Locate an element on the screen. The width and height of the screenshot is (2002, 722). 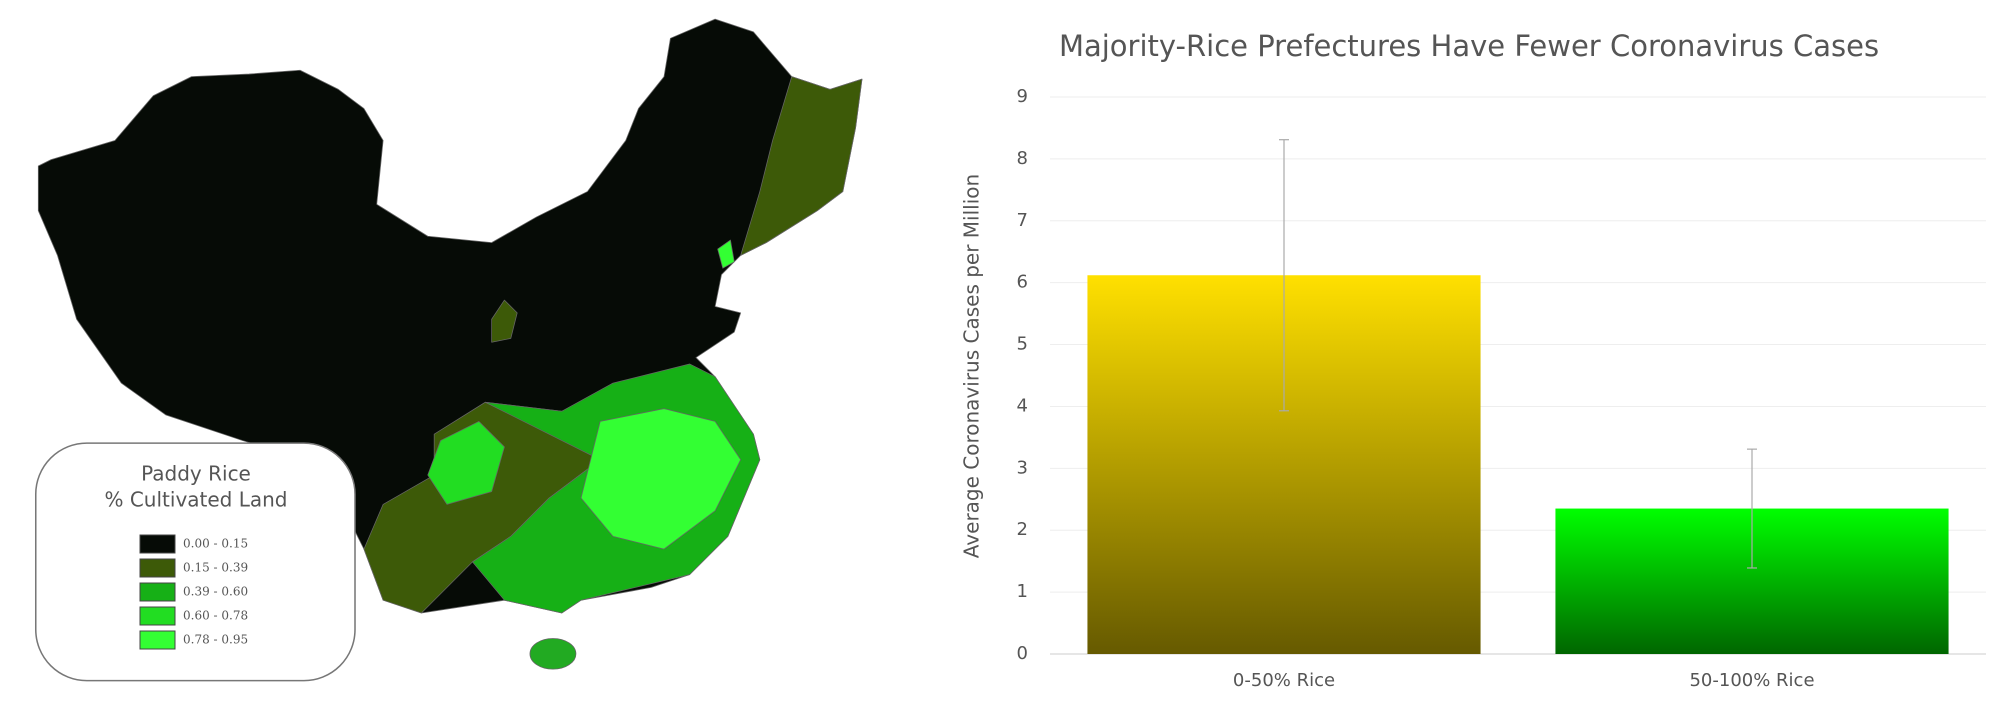
y-tick-label: 4 is located at coordinates (1022, 405).